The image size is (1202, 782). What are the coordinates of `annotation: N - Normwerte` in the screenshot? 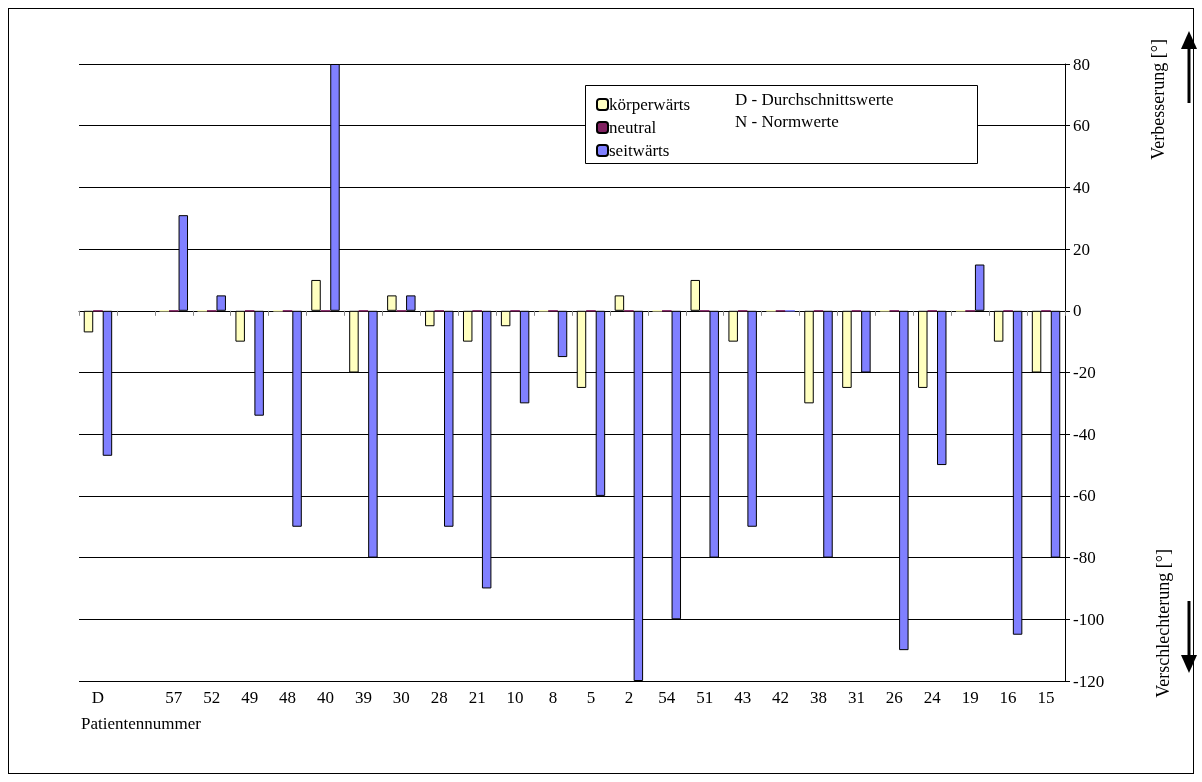 It's located at (787, 121).